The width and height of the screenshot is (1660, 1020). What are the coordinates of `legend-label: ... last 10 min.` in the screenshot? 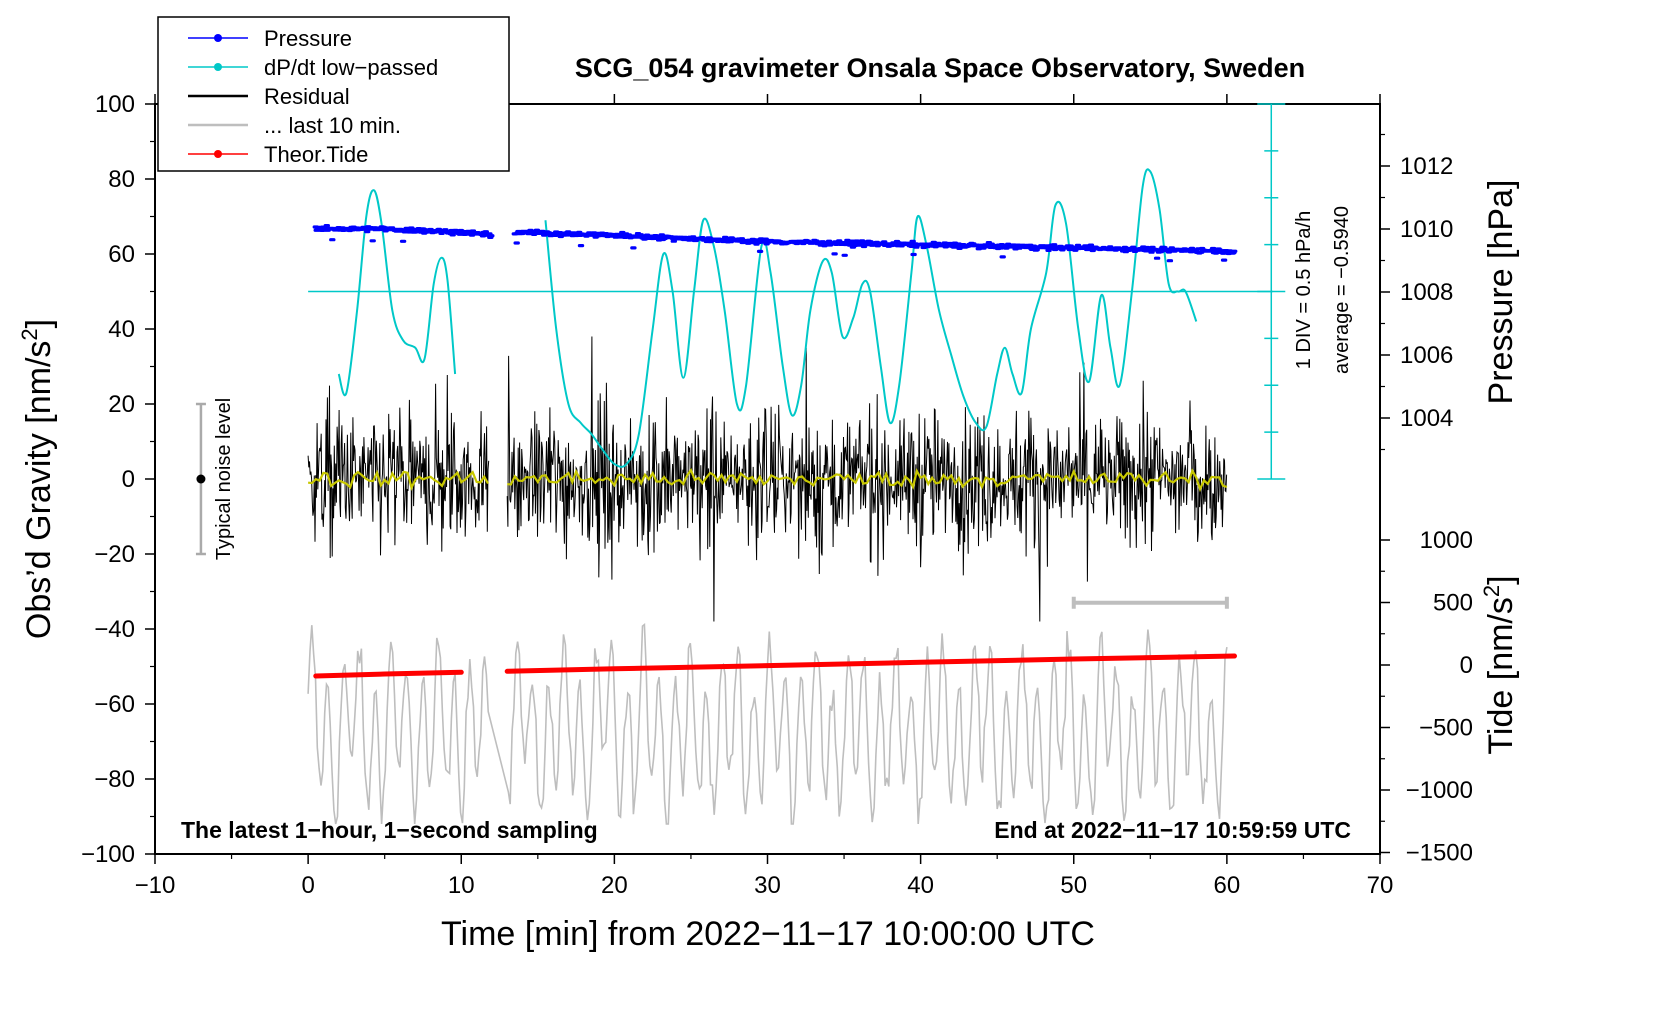 It's located at (332, 125).